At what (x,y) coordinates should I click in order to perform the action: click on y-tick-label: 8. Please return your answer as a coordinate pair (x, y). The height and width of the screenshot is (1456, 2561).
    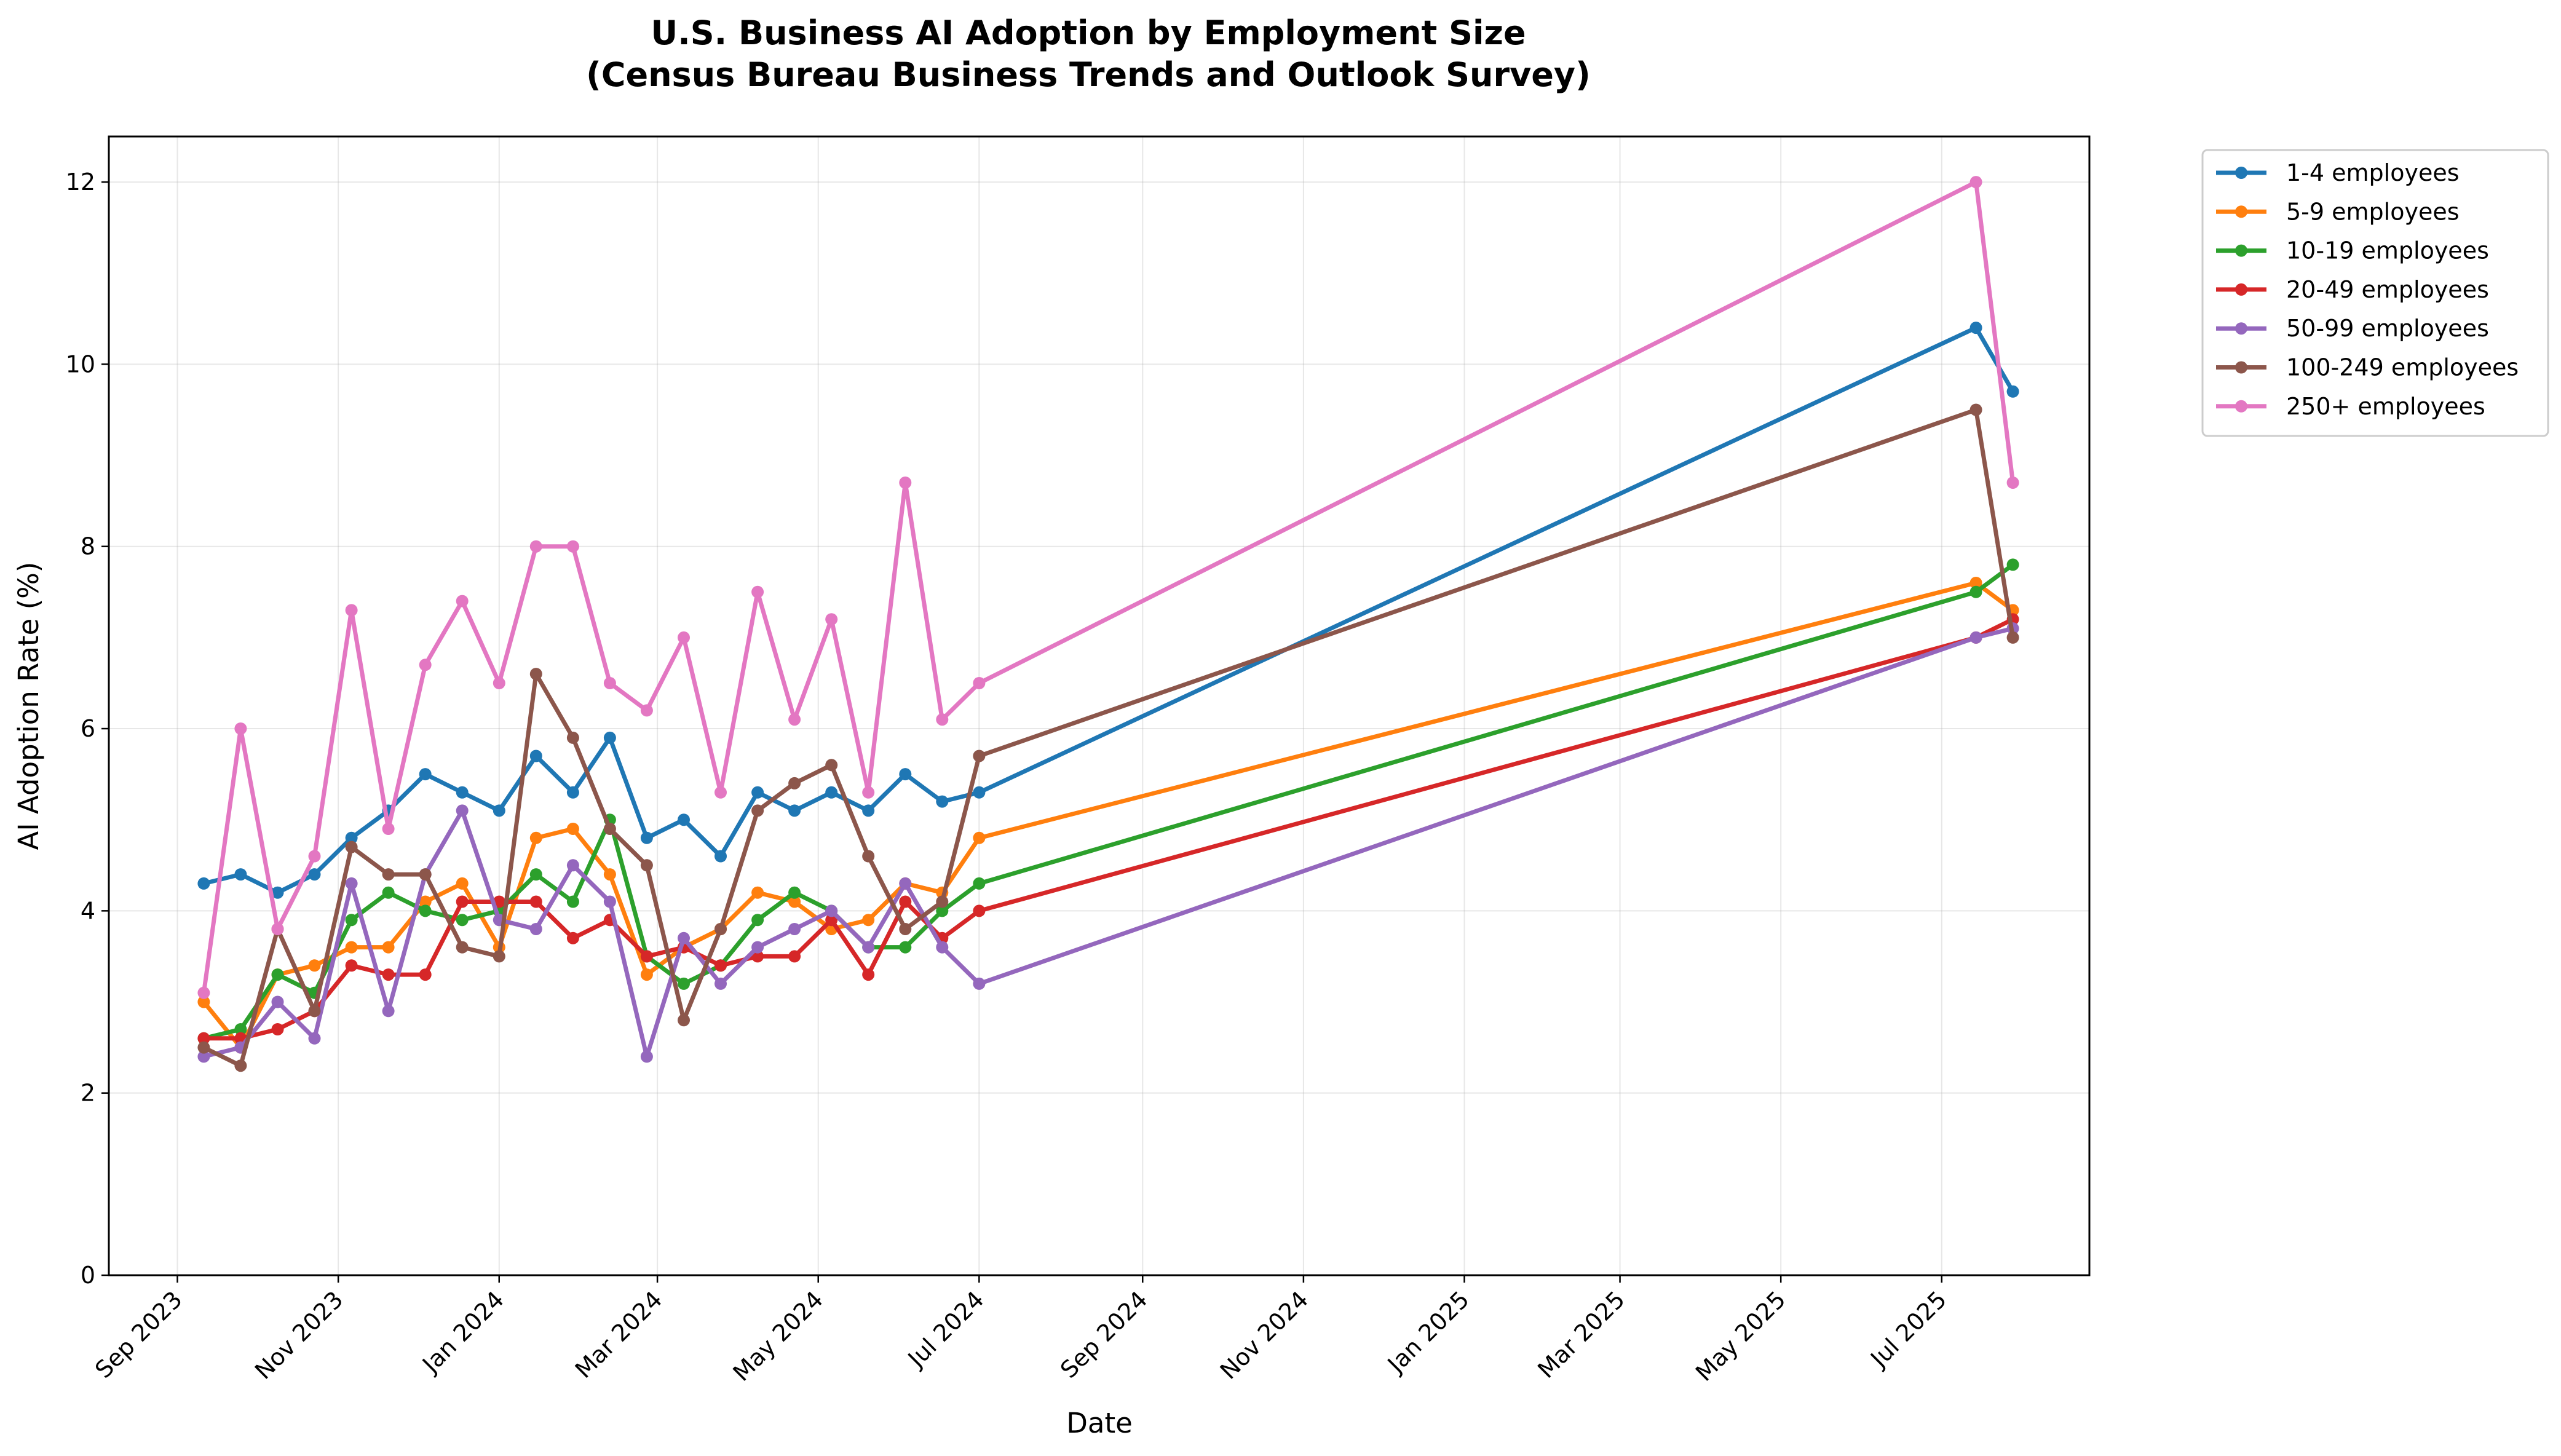
    Looking at the image, I should click on (88, 546).